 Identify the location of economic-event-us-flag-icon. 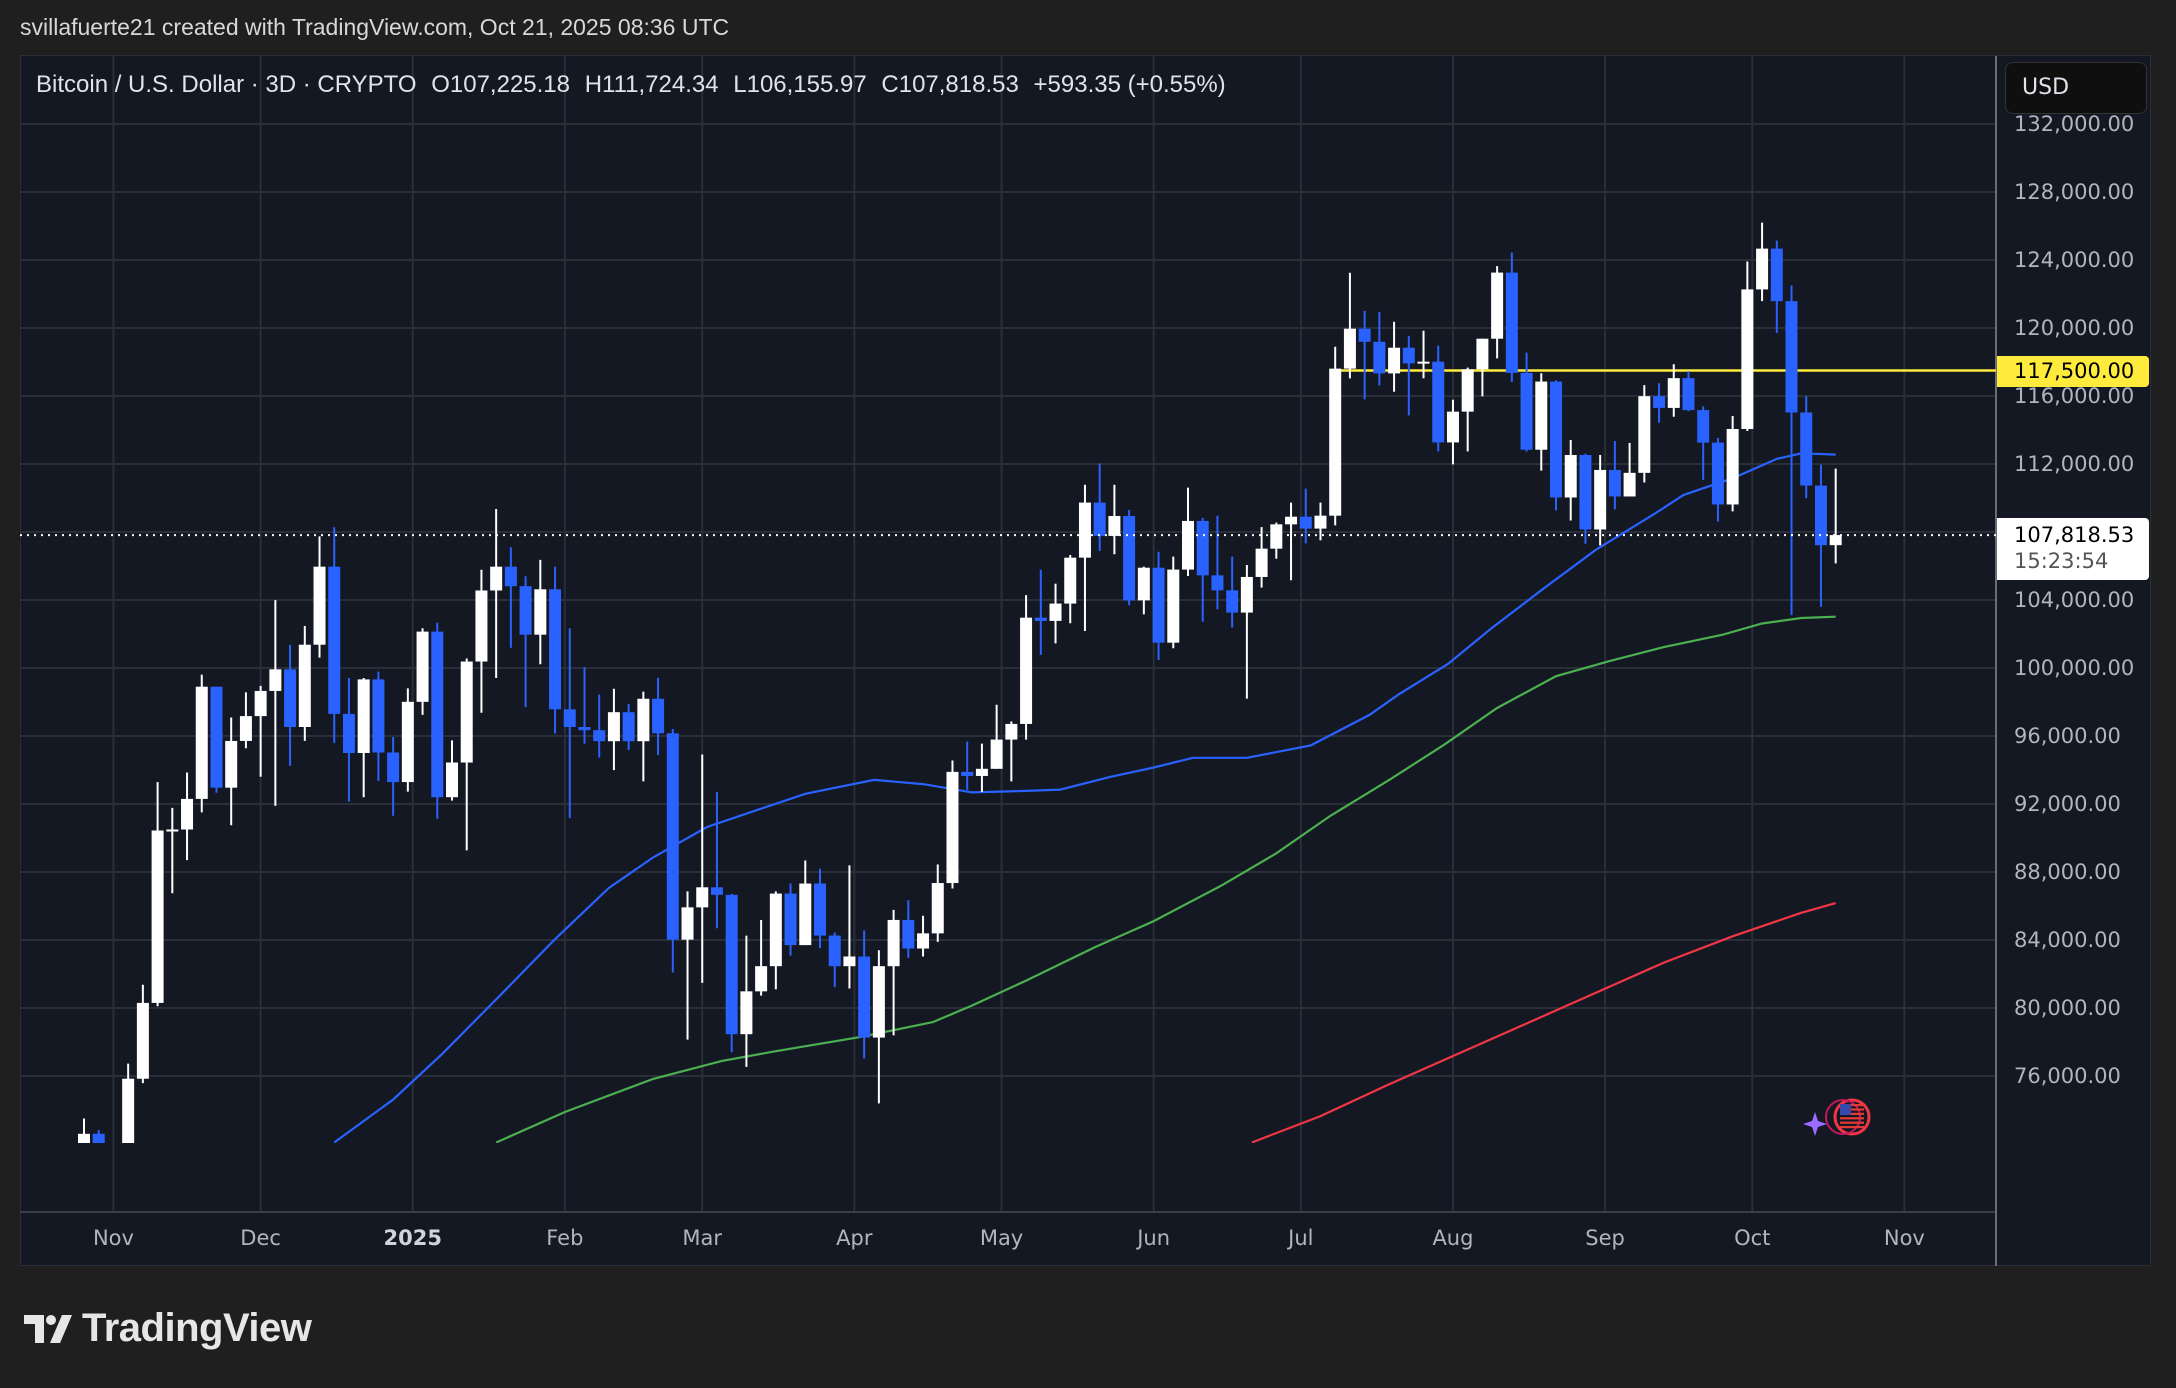
(1848, 1117).